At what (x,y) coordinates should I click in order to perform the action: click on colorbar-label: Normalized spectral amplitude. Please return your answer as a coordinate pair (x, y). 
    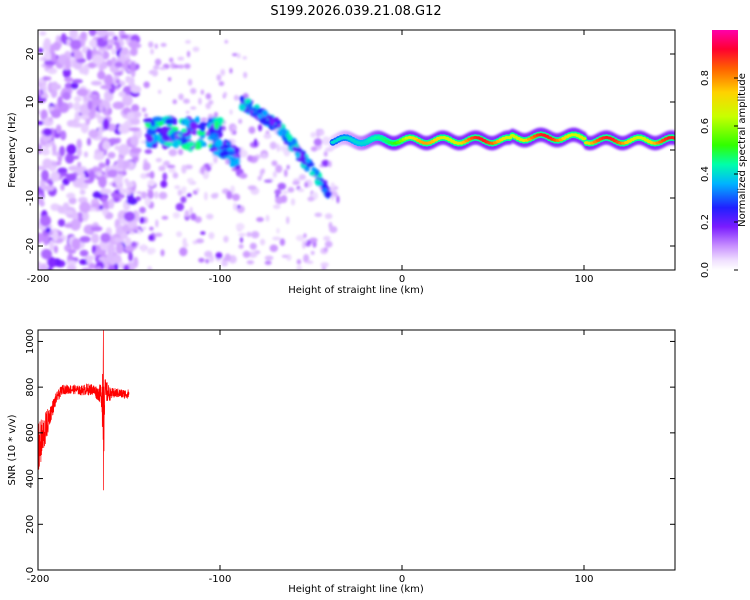
    Looking at the image, I should click on (742, 150).